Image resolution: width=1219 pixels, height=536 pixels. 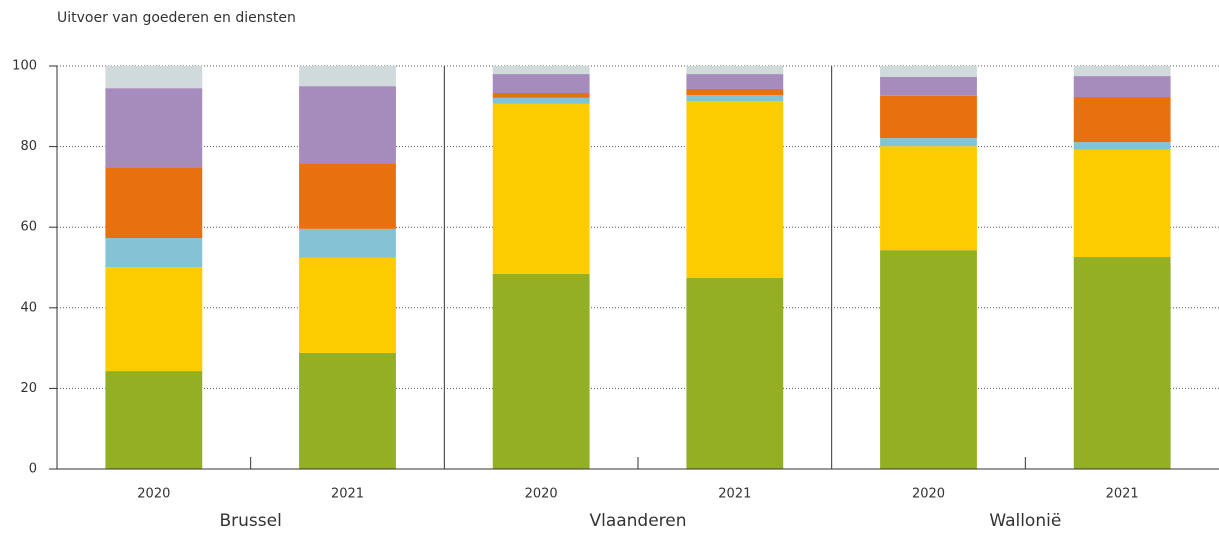 I want to click on group-label: Brussel, so click(x=251, y=521).